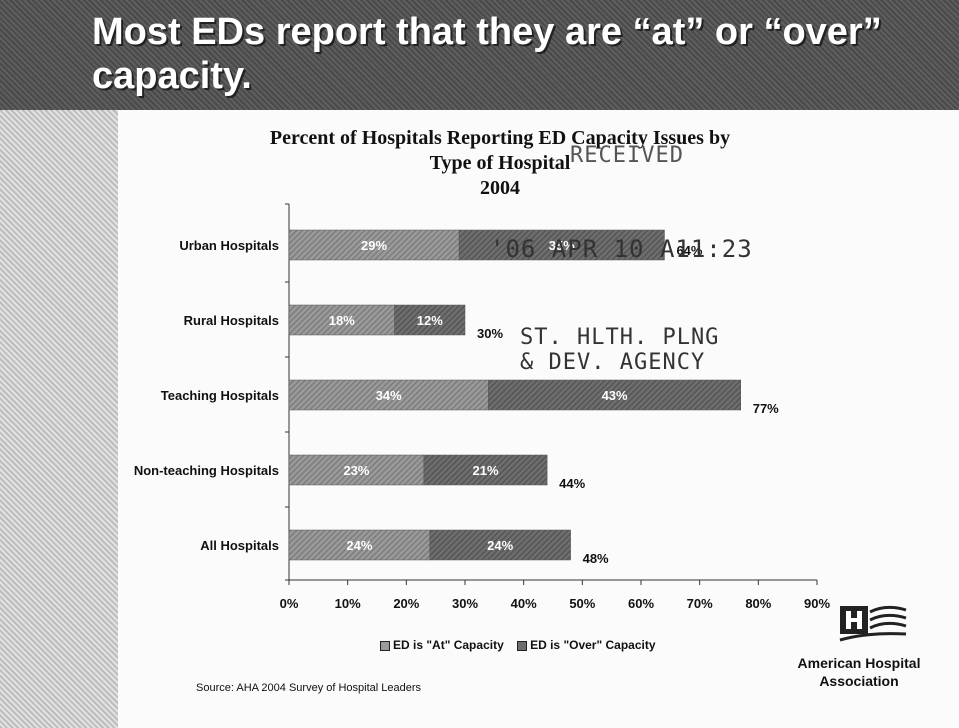 Image resolution: width=959 pixels, height=728 pixels. Describe the element at coordinates (700, 603) in the screenshot. I see `x-tick-label: 70%` at that location.